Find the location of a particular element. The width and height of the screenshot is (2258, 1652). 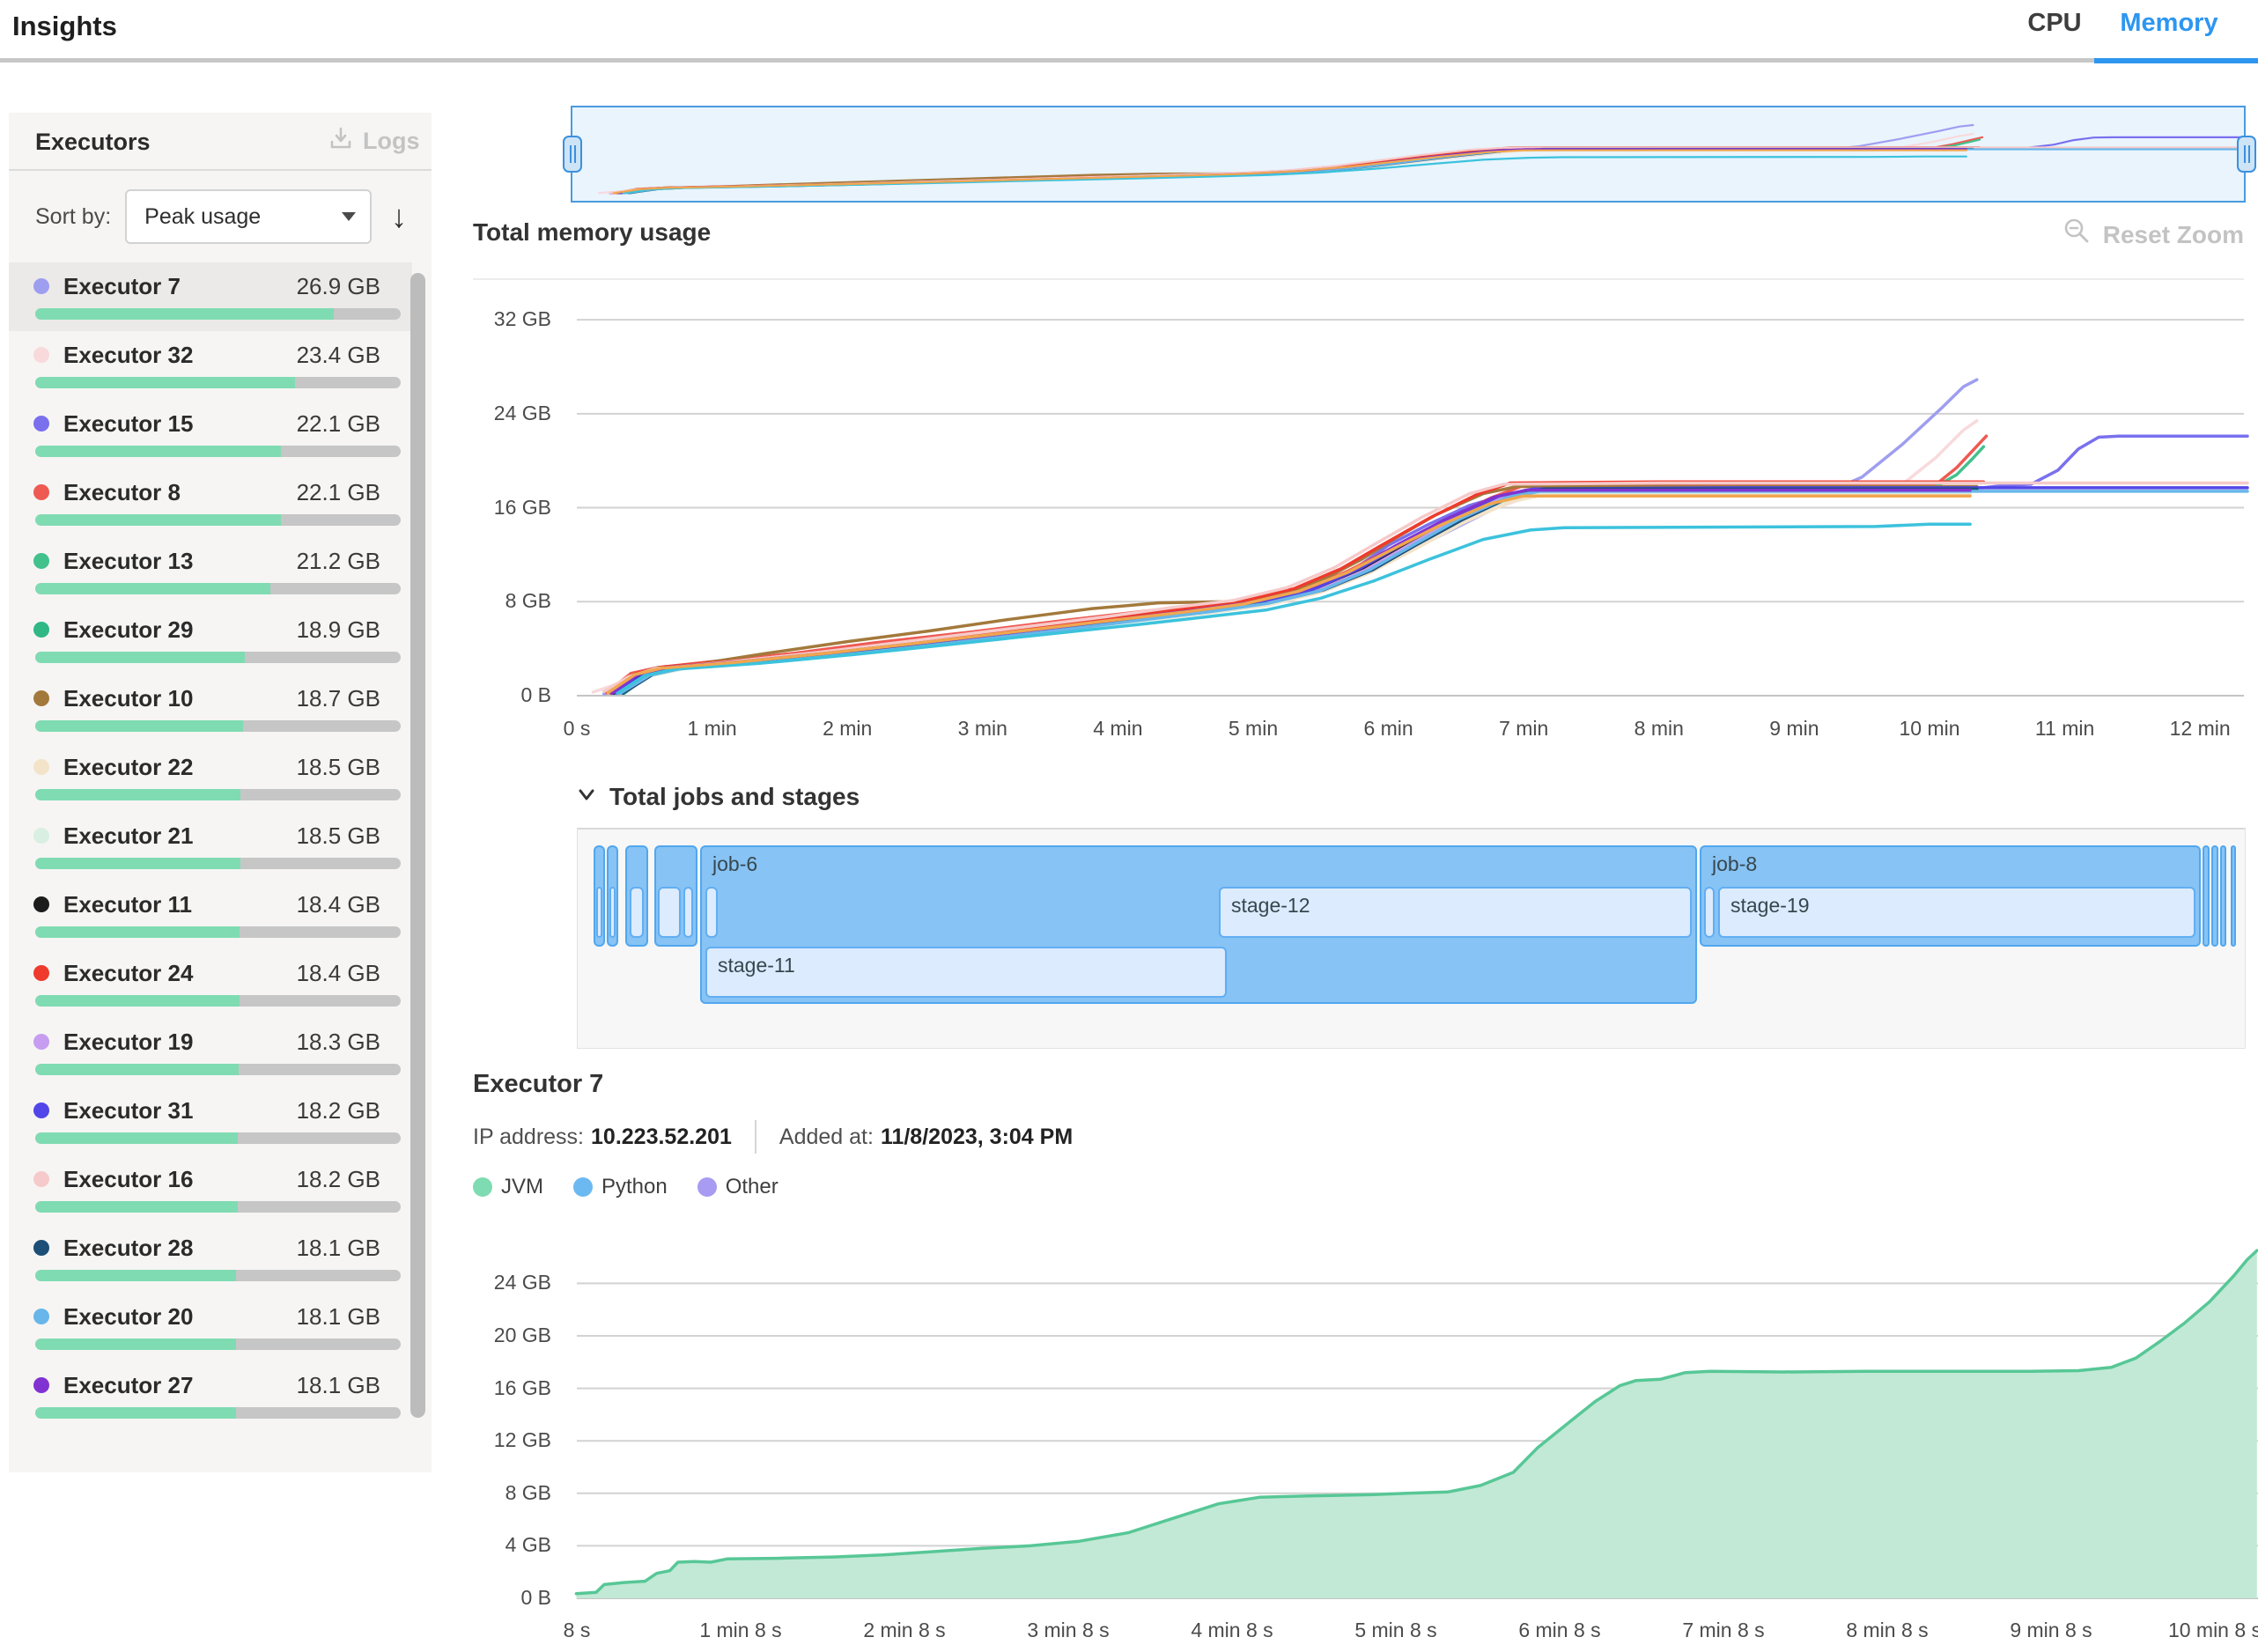

x-axis-tick: 1 min 8 s is located at coordinates (740, 1630).